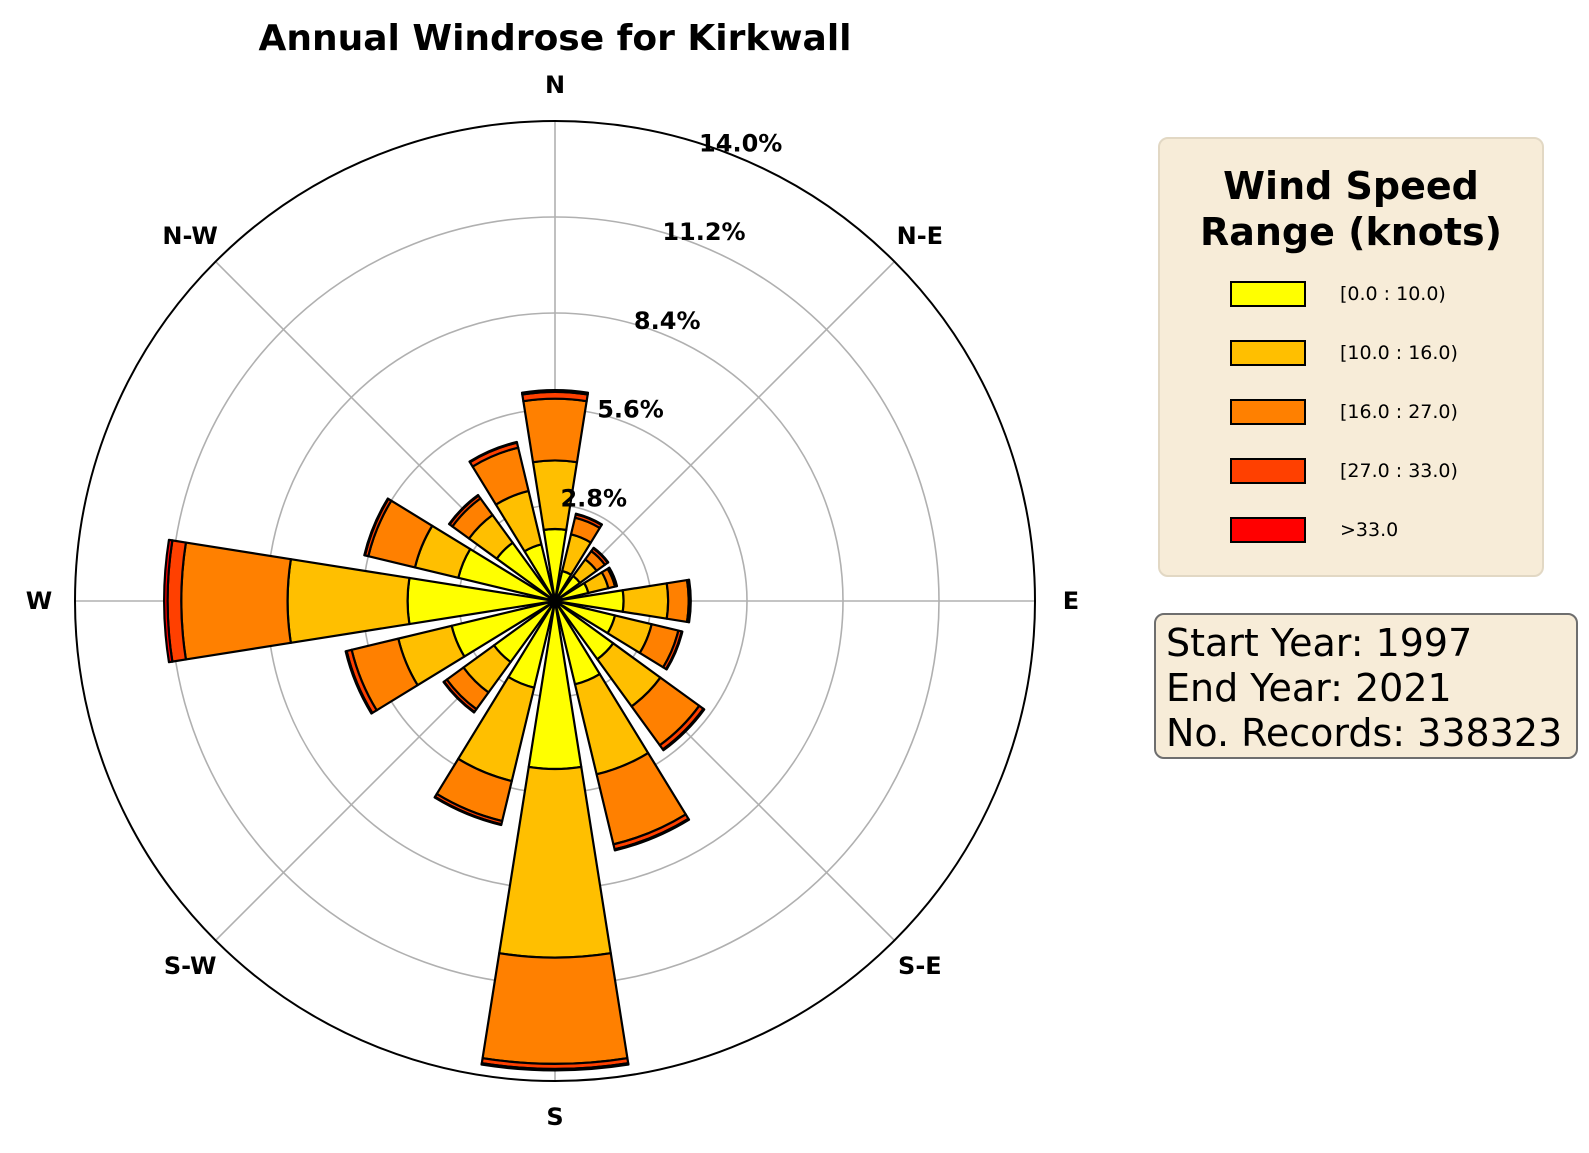 The width and height of the screenshot is (1589, 1153). What do you see at coordinates (920, 966) in the screenshot?
I see `direction-label: S-E` at bounding box center [920, 966].